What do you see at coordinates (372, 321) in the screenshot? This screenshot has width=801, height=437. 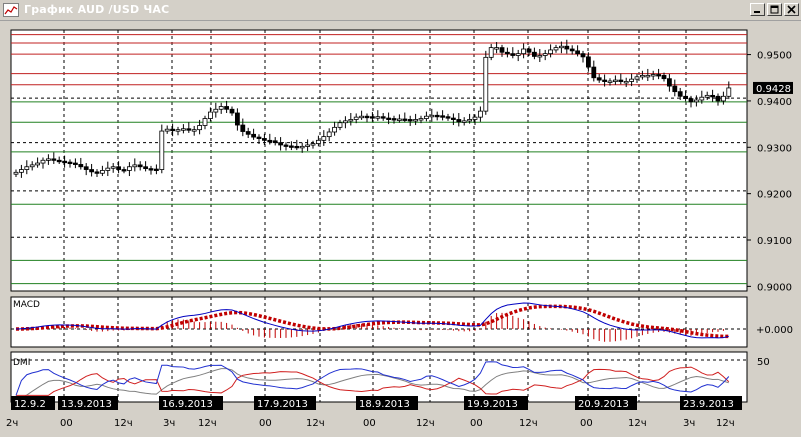 I see `macd-signal-line` at bounding box center [372, 321].